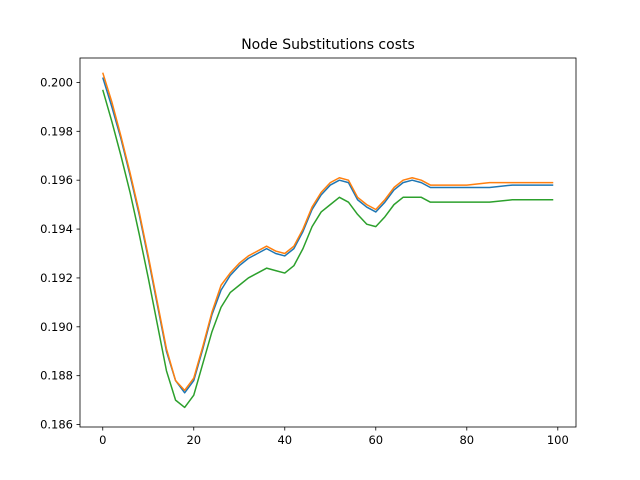 Image resolution: width=640 pixels, height=480 pixels. I want to click on y-tick-label: 0.200, so click(56, 82).